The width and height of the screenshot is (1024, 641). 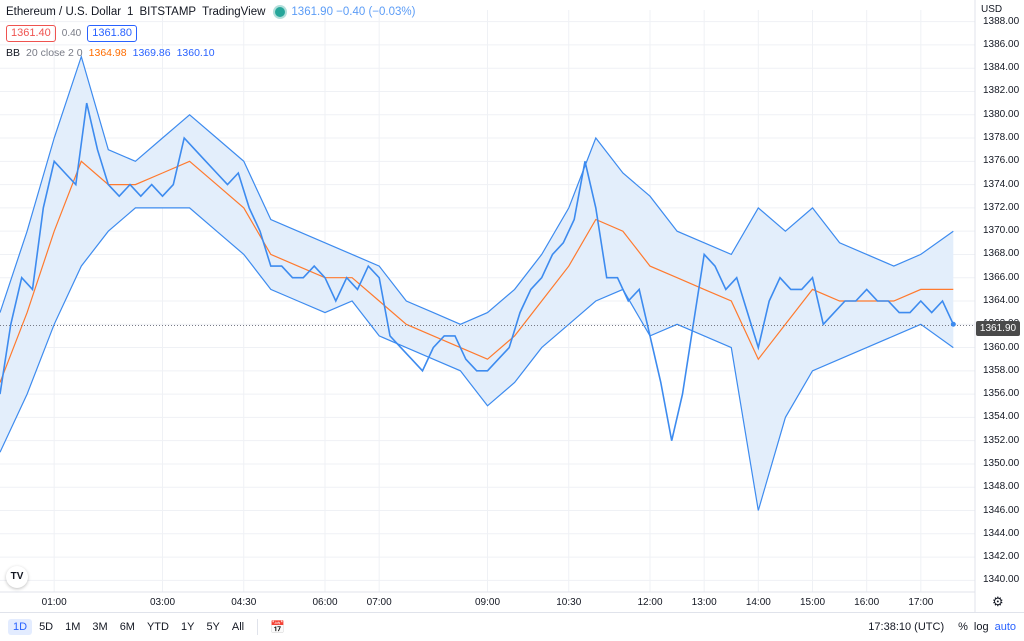 What do you see at coordinates (325, 602) in the screenshot?
I see `time-tick-label: 06:00` at bounding box center [325, 602].